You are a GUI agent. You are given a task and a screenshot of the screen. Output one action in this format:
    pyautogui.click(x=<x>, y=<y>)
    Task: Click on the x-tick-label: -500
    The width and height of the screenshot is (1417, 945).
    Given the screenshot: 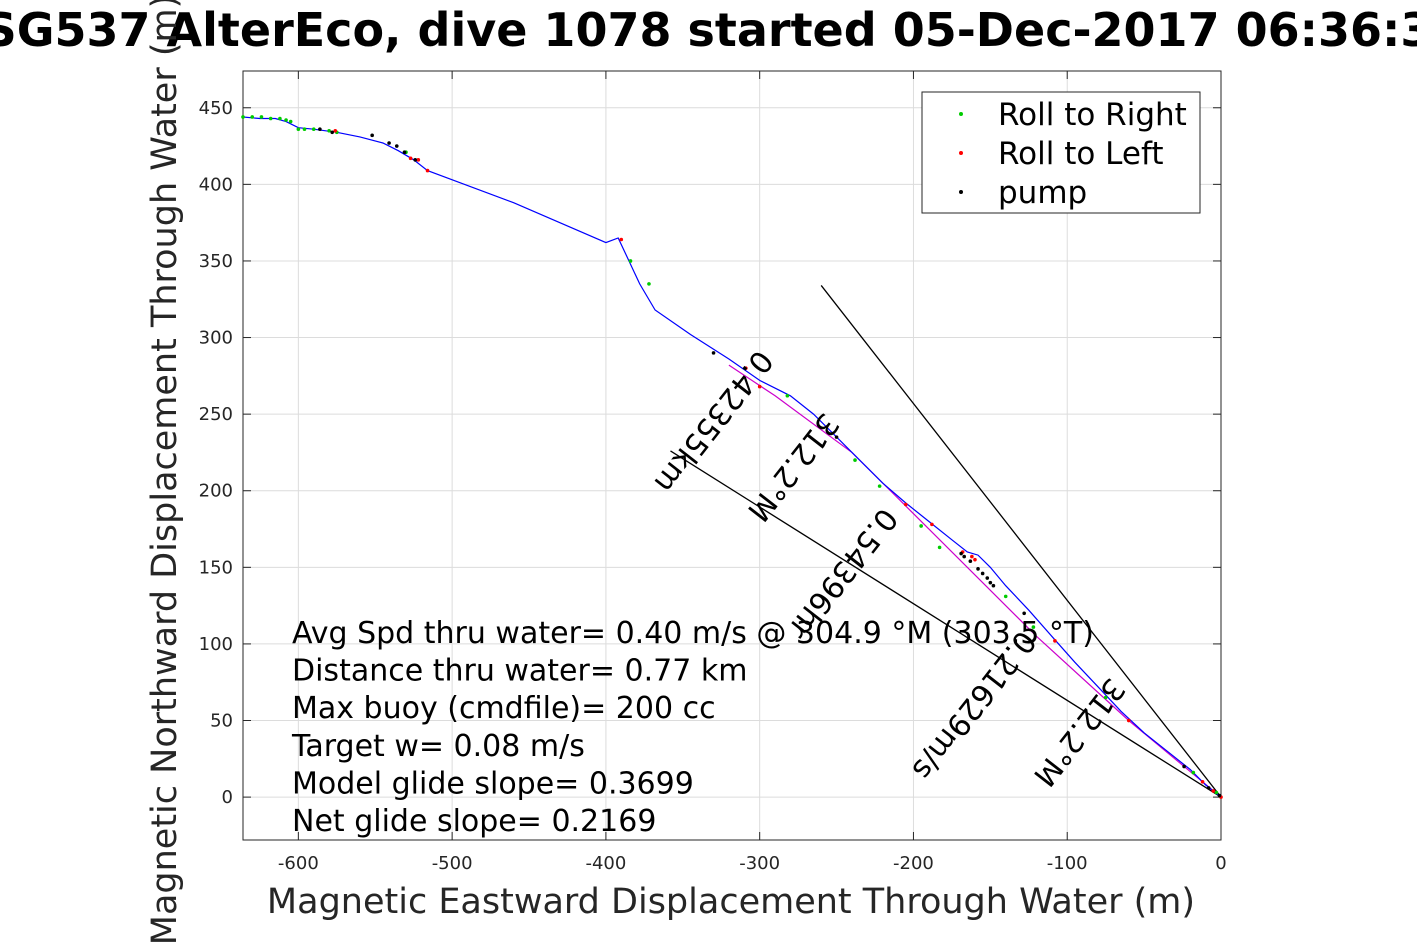 What is the action you would take?
    pyautogui.click(x=452, y=863)
    